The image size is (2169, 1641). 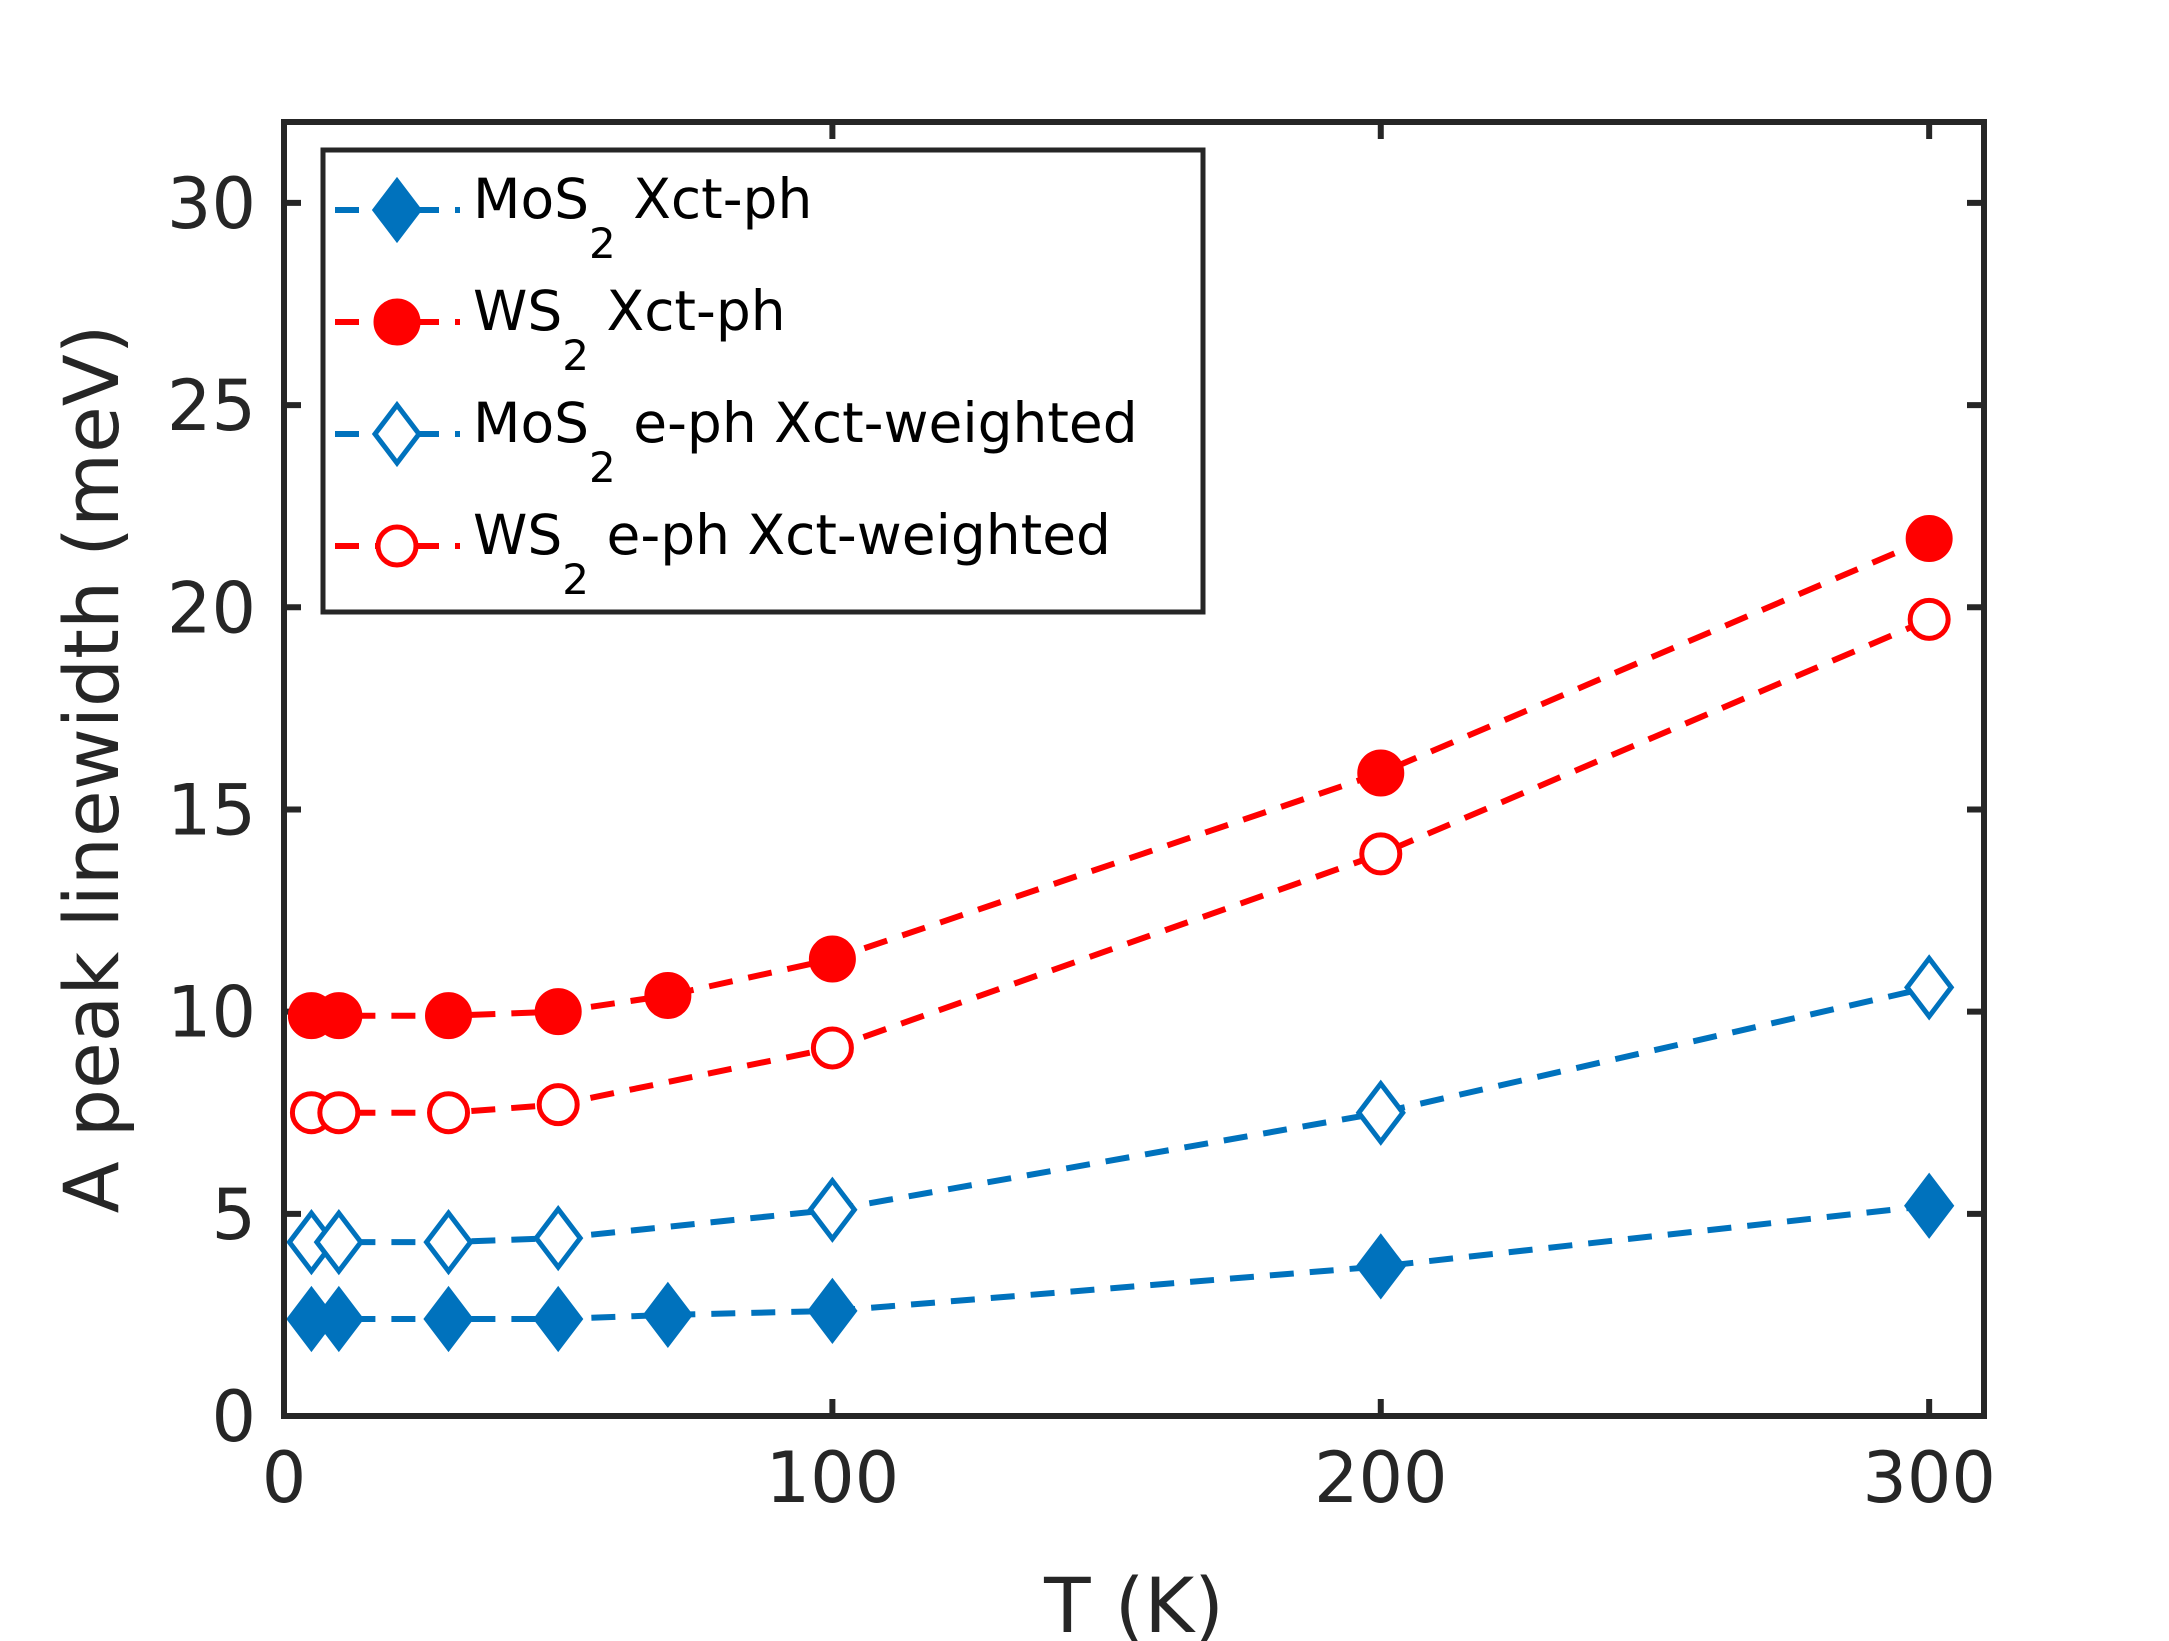 What do you see at coordinates (1133, 1601) in the screenshot?
I see `x-axis-label: T (K)` at bounding box center [1133, 1601].